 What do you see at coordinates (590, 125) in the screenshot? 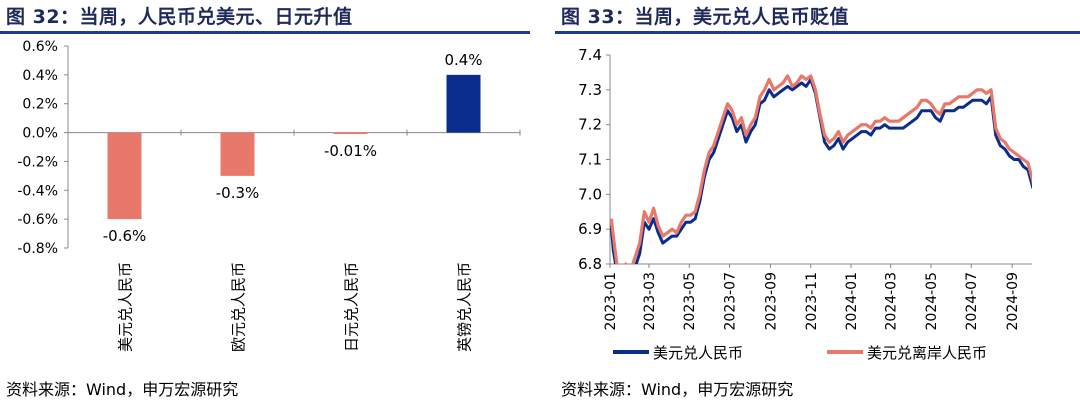
I see `y-tick-label: 7.2` at bounding box center [590, 125].